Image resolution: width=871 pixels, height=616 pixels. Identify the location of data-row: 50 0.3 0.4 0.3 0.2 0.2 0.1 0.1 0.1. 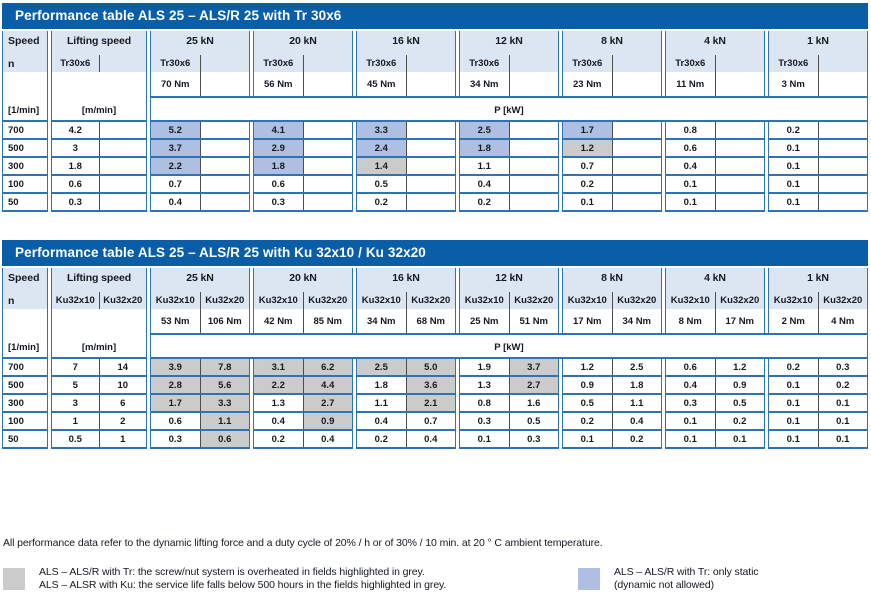
(435, 203).